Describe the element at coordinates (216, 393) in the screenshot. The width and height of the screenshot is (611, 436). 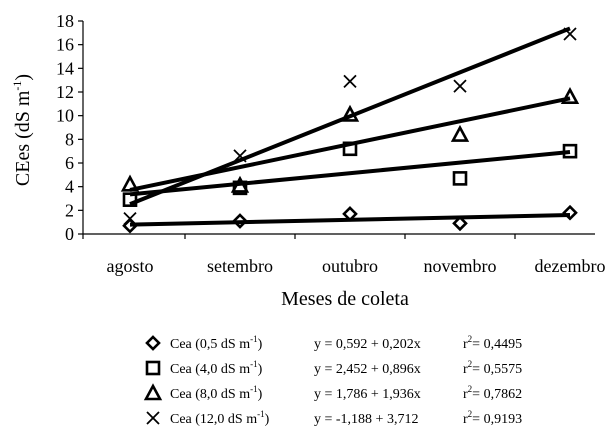
I see `legend-label: Cea (8,0 dS m-1)` at that location.